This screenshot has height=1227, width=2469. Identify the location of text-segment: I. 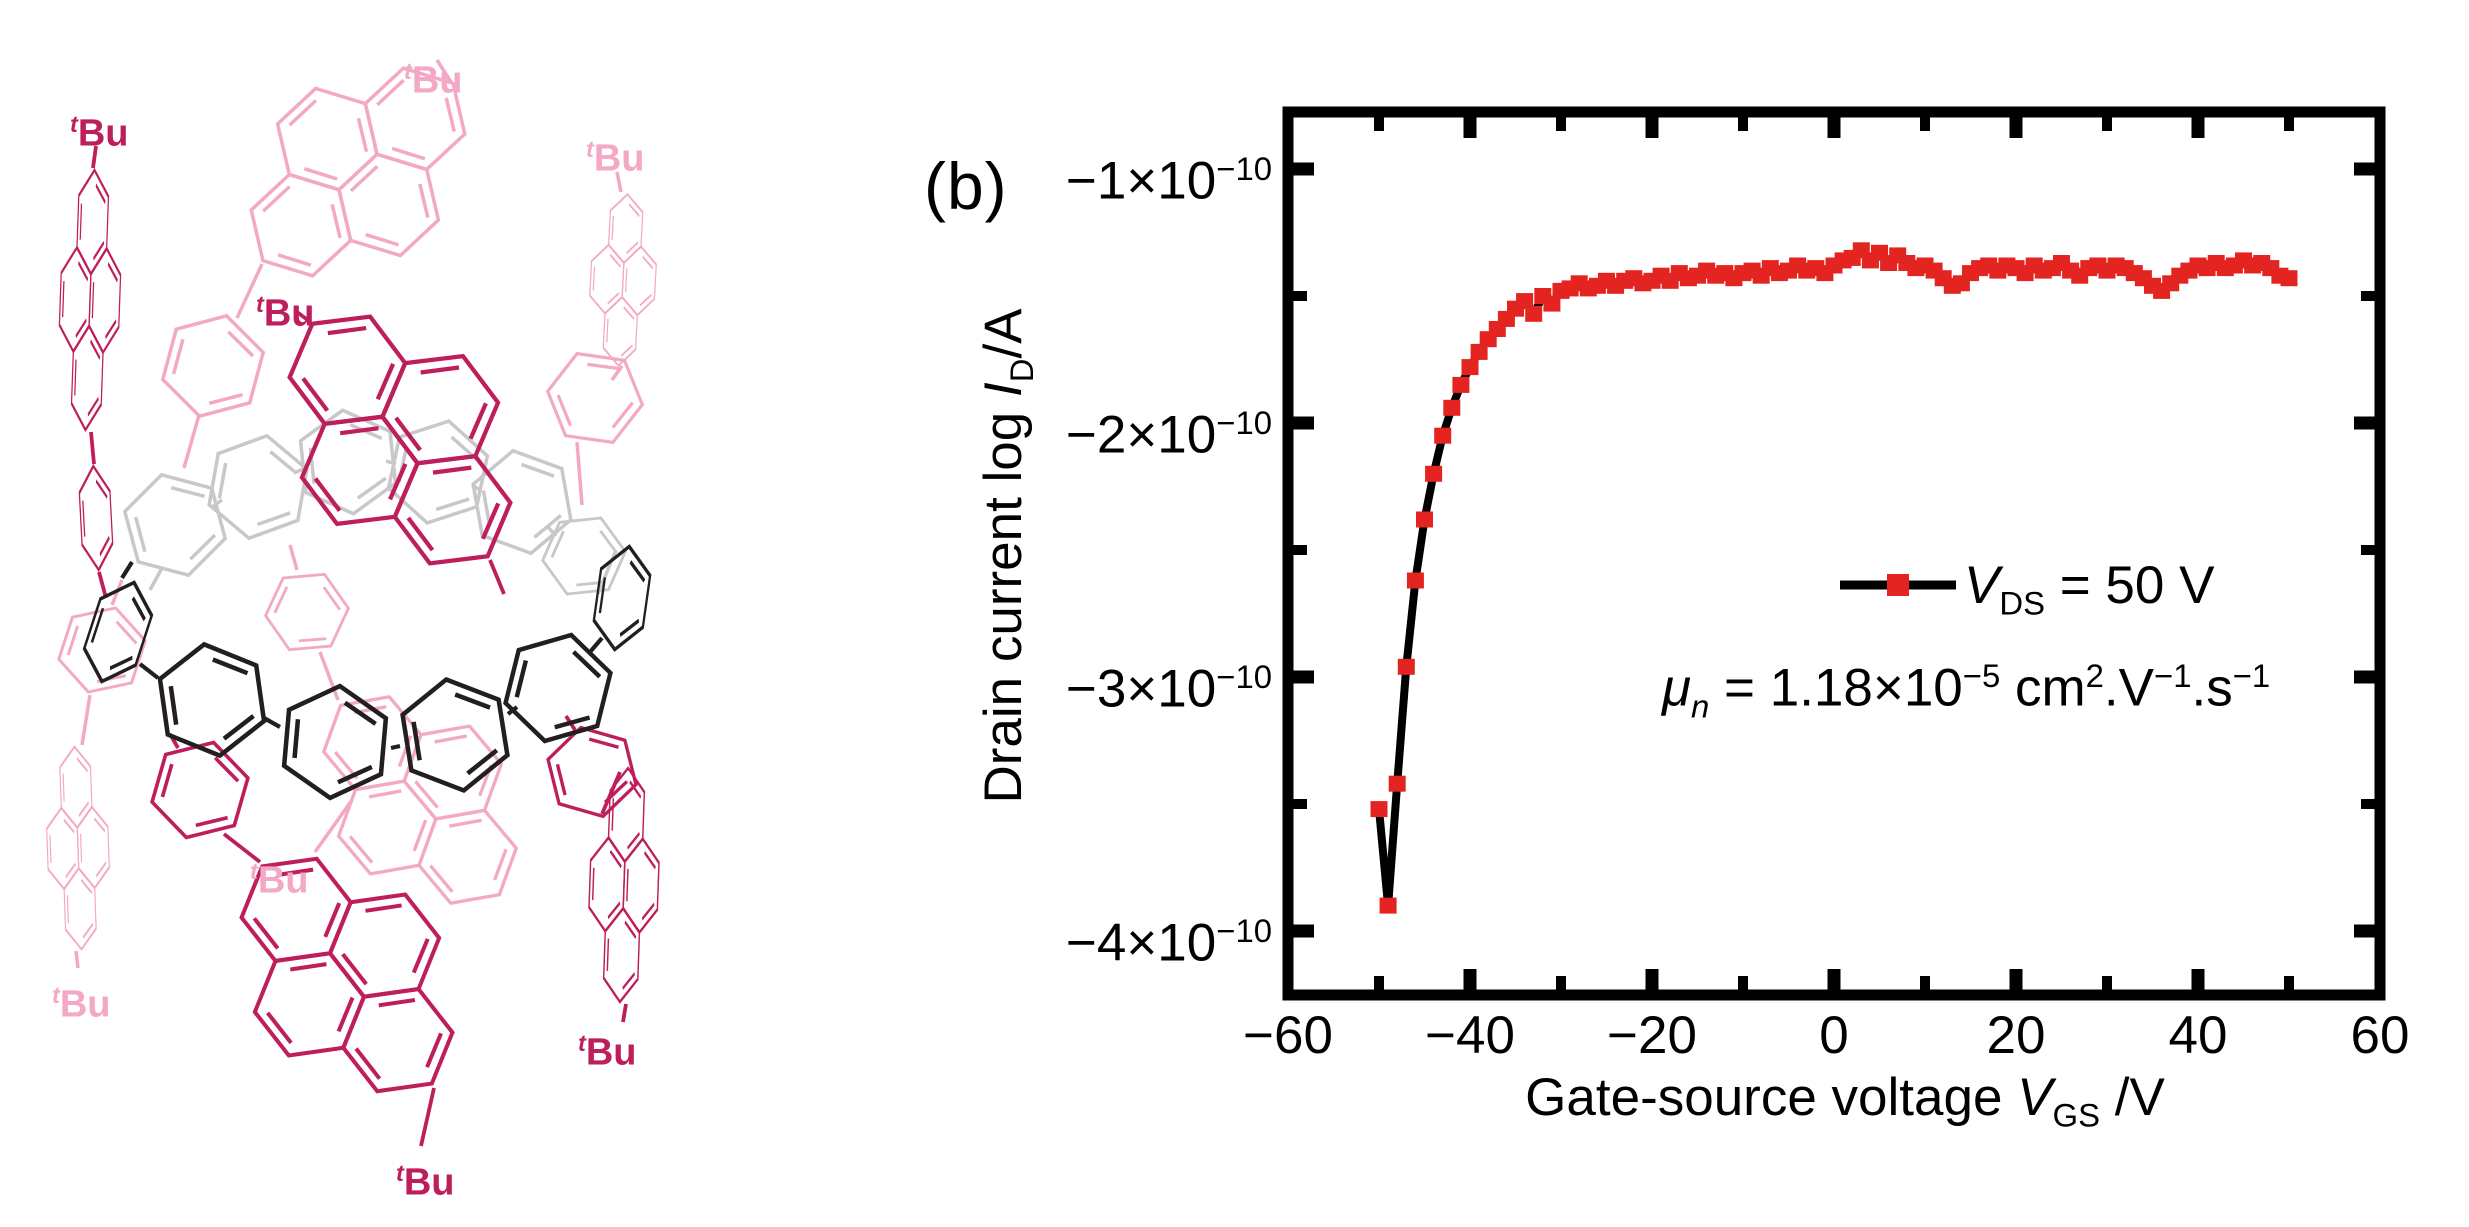
(1004, 390).